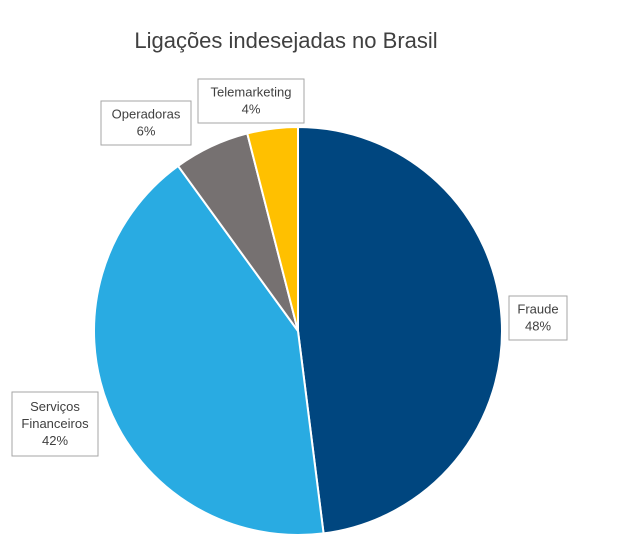 The height and width of the screenshot is (559, 644). Describe the element at coordinates (538, 326) in the screenshot. I see `slice-percent-label: 48%` at that location.